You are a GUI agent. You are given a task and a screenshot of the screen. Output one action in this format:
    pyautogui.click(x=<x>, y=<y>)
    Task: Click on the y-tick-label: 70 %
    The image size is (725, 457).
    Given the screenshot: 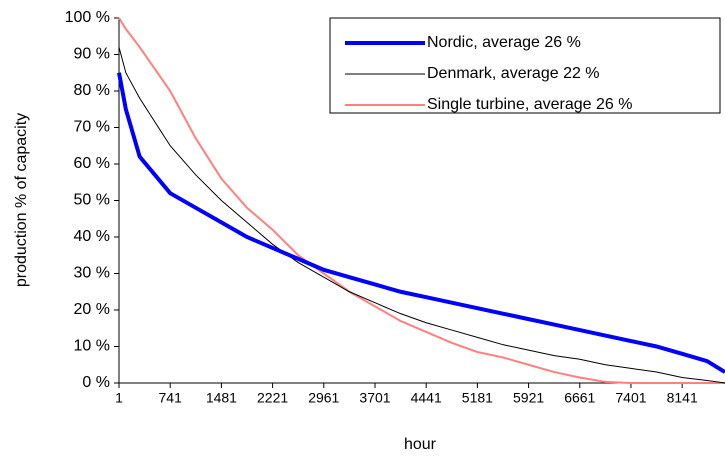 What is the action you would take?
    pyautogui.click(x=92, y=127)
    